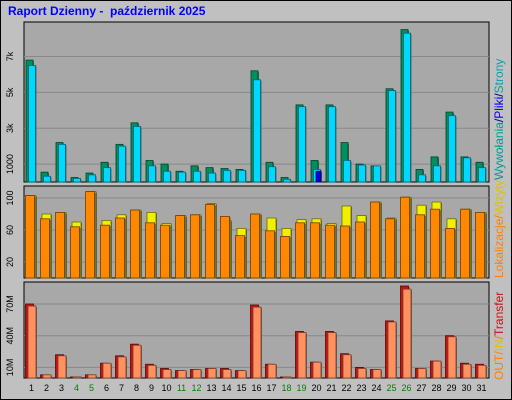 The width and height of the screenshot is (512, 400). What do you see at coordinates (46, 388) in the screenshot?
I see `x-tick-label-day: 2` at bounding box center [46, 388].